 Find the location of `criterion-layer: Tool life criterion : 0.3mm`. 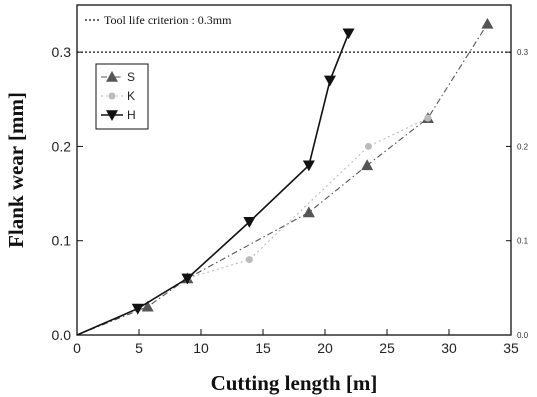

criterion-layer: Tool life criterion : 0.3mm is located at coordinates (294, 33).